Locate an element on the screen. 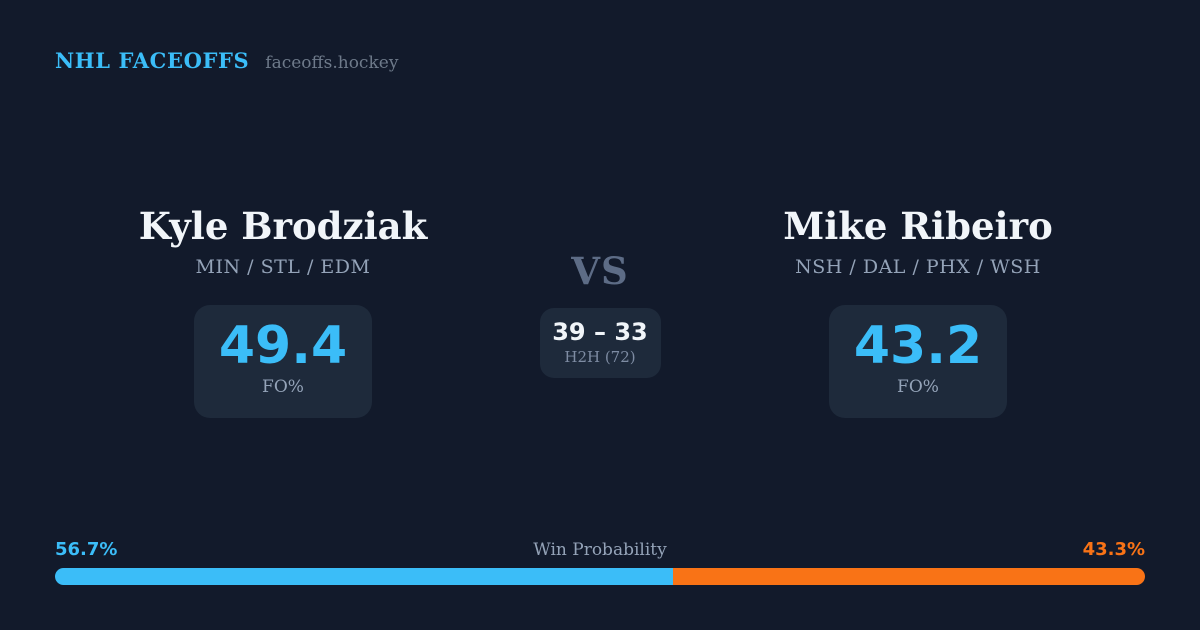 This screenshot has height=630, width=1200. fo-label-right: FO% is located at coordinates (918, 387).